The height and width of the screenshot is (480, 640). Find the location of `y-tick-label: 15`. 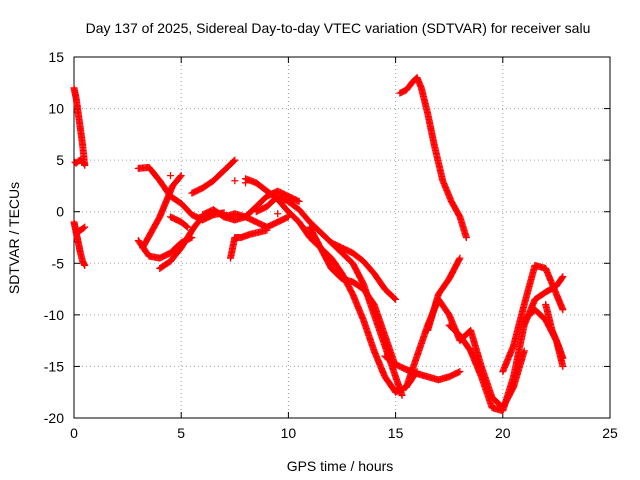

y-tick-label: 15 is located at coordinates (56, 57).